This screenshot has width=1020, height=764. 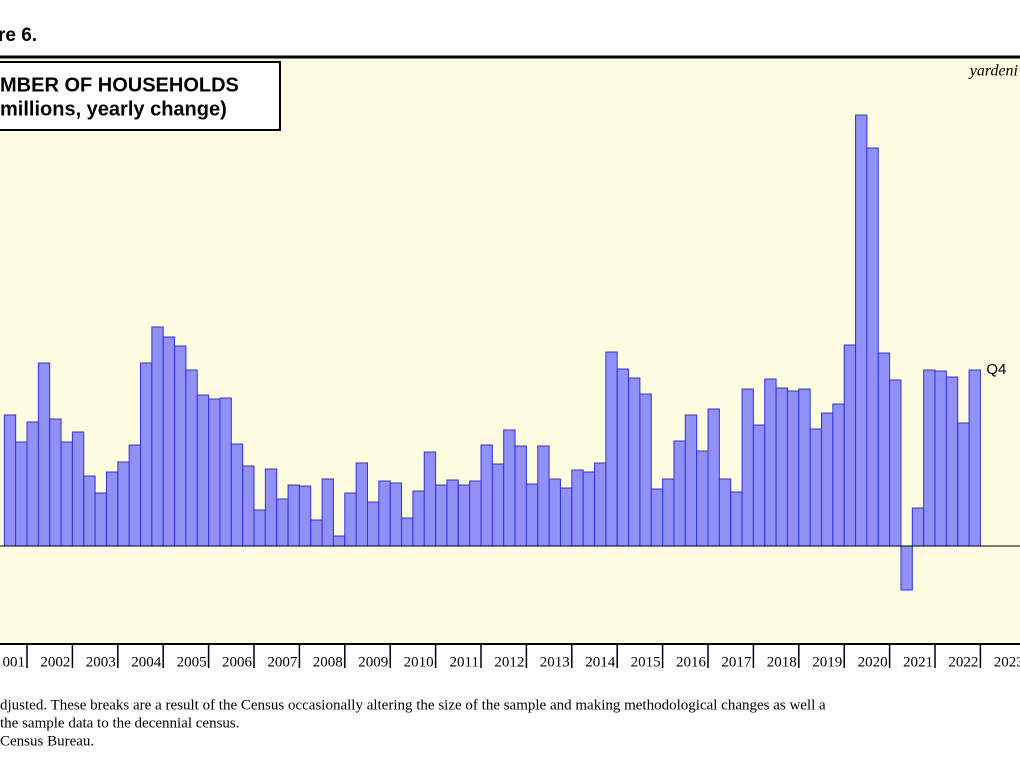 I want to click on x-tick-label: 2012, so click(x=509, y=662).